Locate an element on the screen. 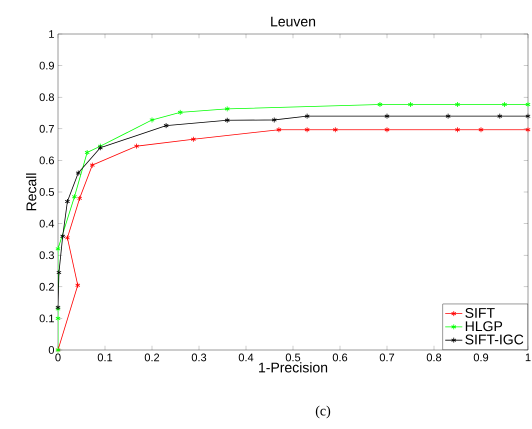  y-tick-label: 0.1 is located at coordinates (47, 318).